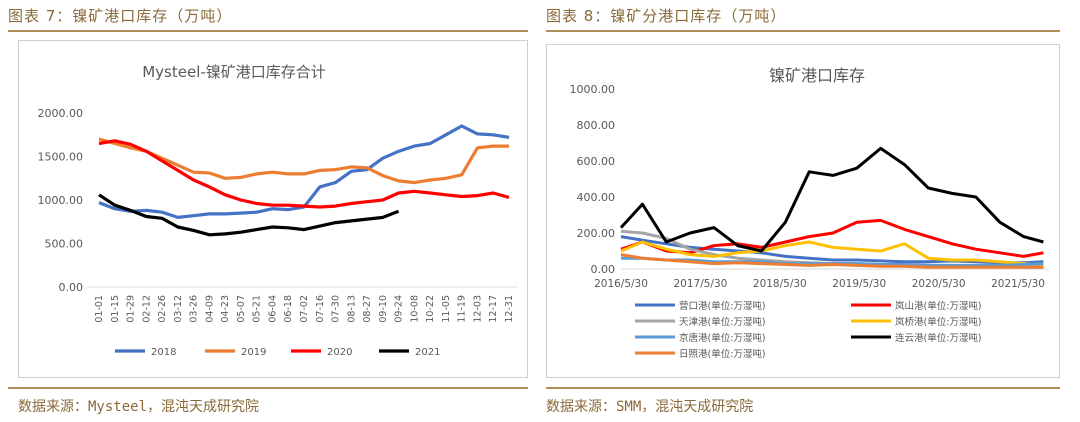 Image resolution: width=1080 pixels, height=422 pixels. Describe the element at coordinates (700, 284) in the screenshot. I see `x-tick-label: 2017/5/30` at that location.